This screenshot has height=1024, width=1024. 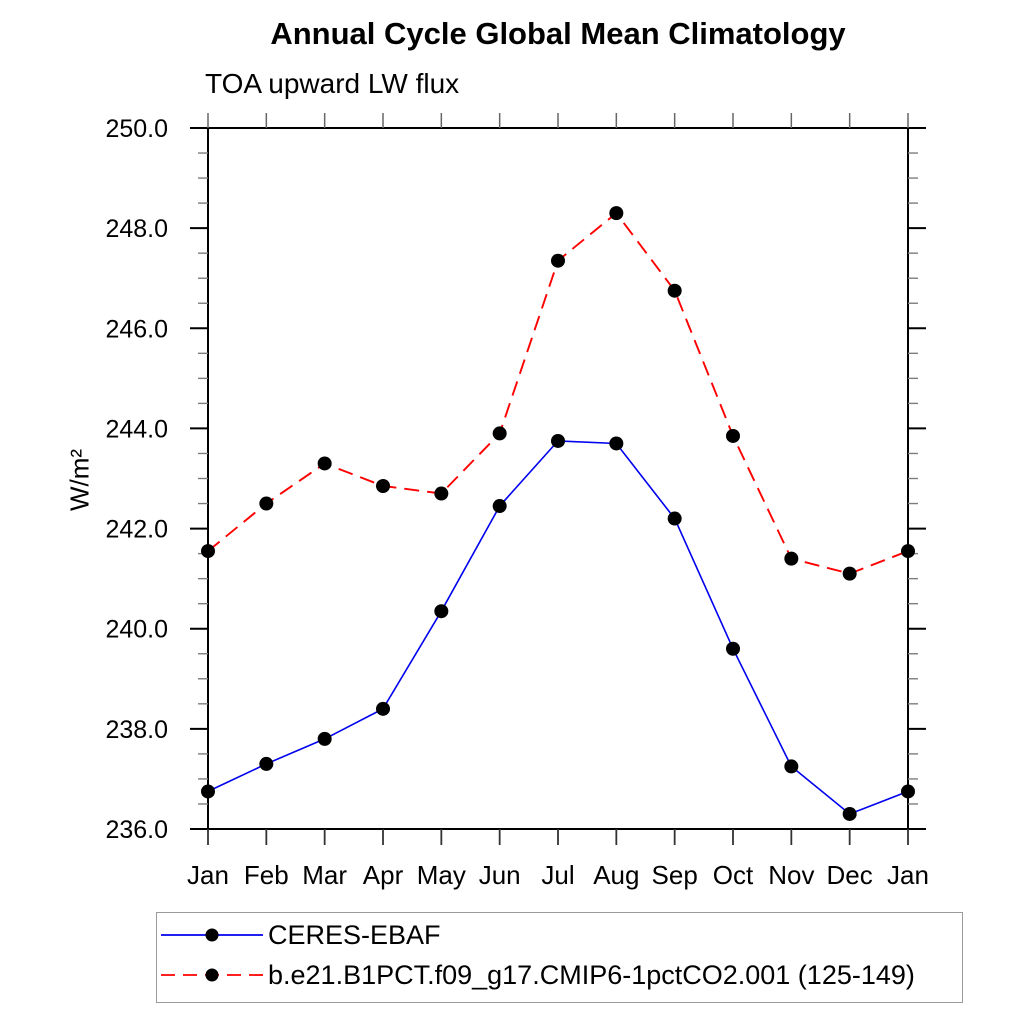 I want to click on x-tick-label: Jun, so click(x=500, y=875).